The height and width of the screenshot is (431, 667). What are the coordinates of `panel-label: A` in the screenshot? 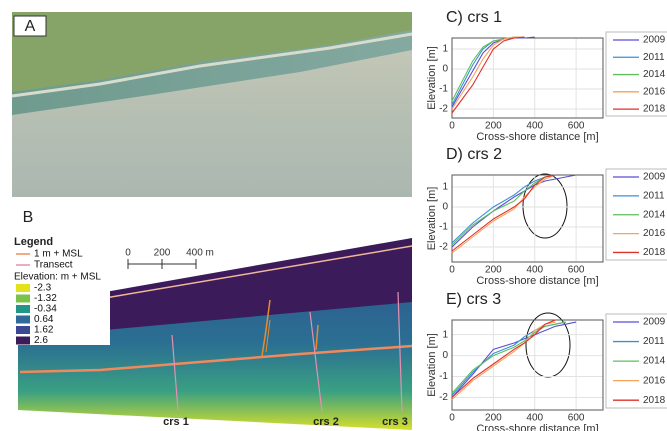 It's located at (30, 26).